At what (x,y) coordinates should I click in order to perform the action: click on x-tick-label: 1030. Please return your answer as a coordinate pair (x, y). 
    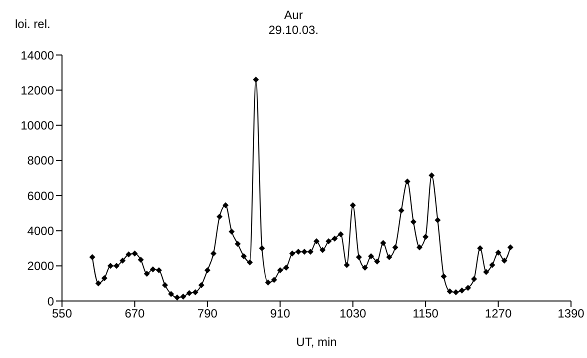
    Looking at the image, I should click on (353, 313).